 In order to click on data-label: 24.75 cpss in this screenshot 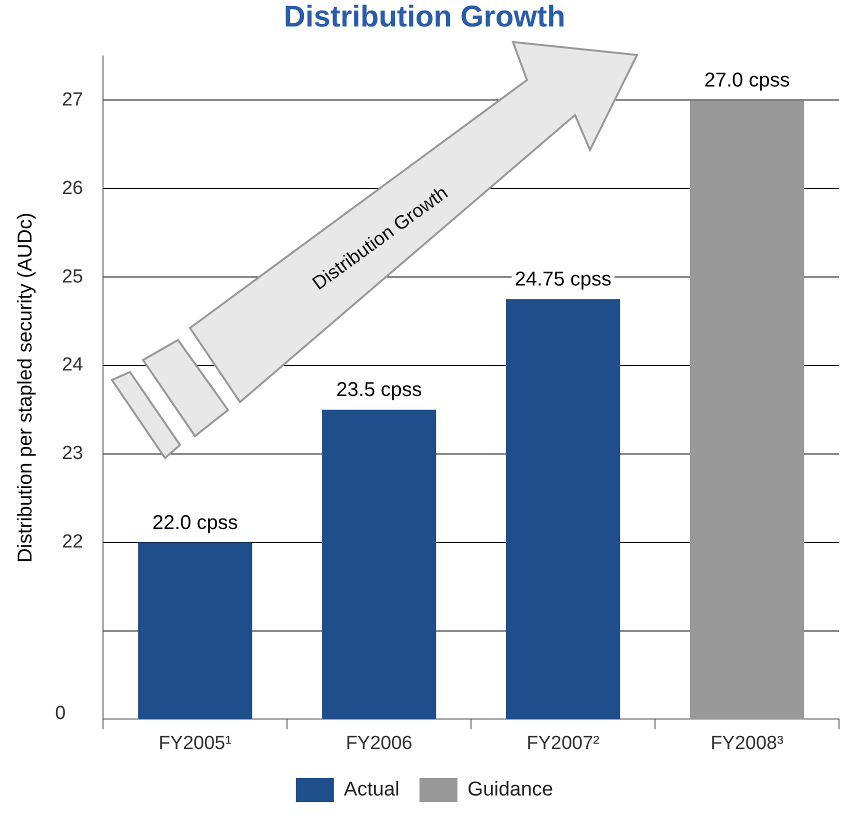, I will do `click(563, 279)`.